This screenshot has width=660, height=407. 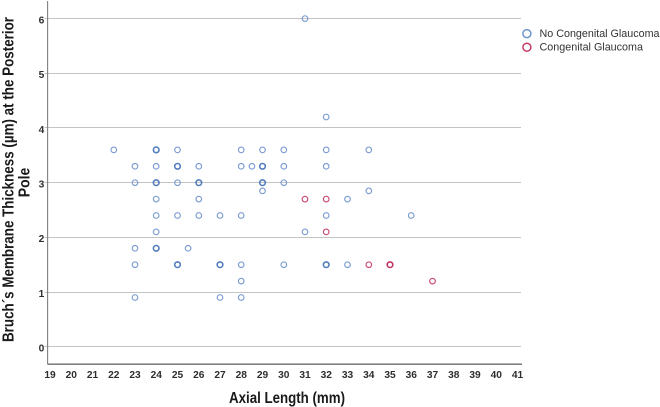 I want to click on svg-text: Congenital Glaucoma, so click(x=592, y=47).